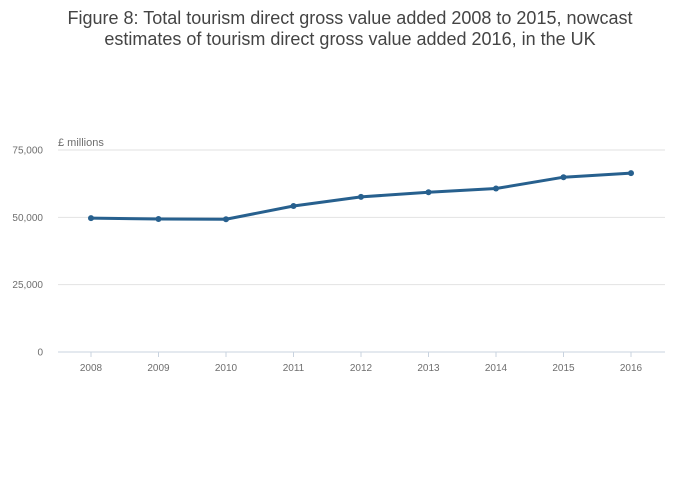 The width and height of the screenshot is (700, 502). What do you see at coordinates (27, 151) in the screenshot?
I see `y-tick-label: 75,000` at bounding box center [27, 151].